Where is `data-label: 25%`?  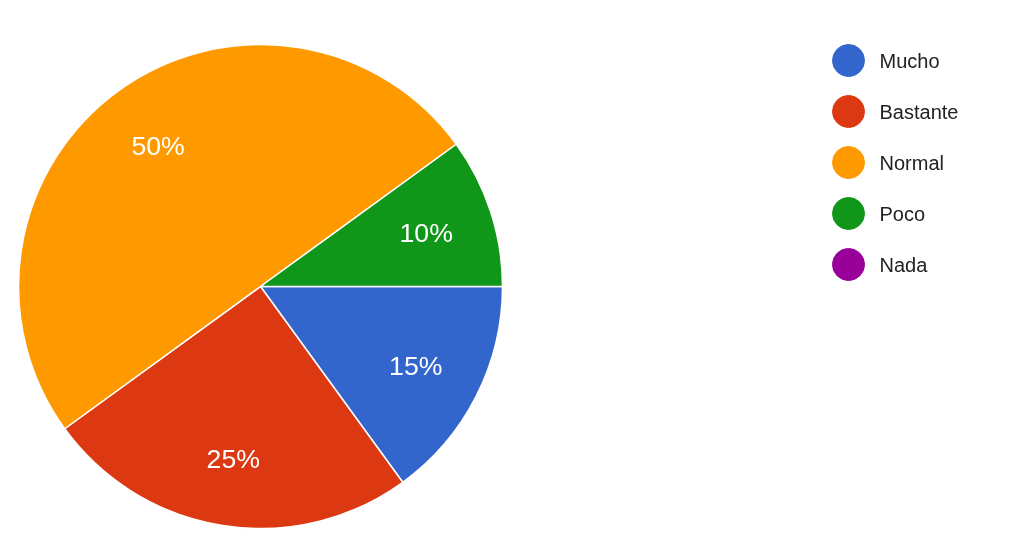
data-label: 25% is located at coordinates (233, 458).